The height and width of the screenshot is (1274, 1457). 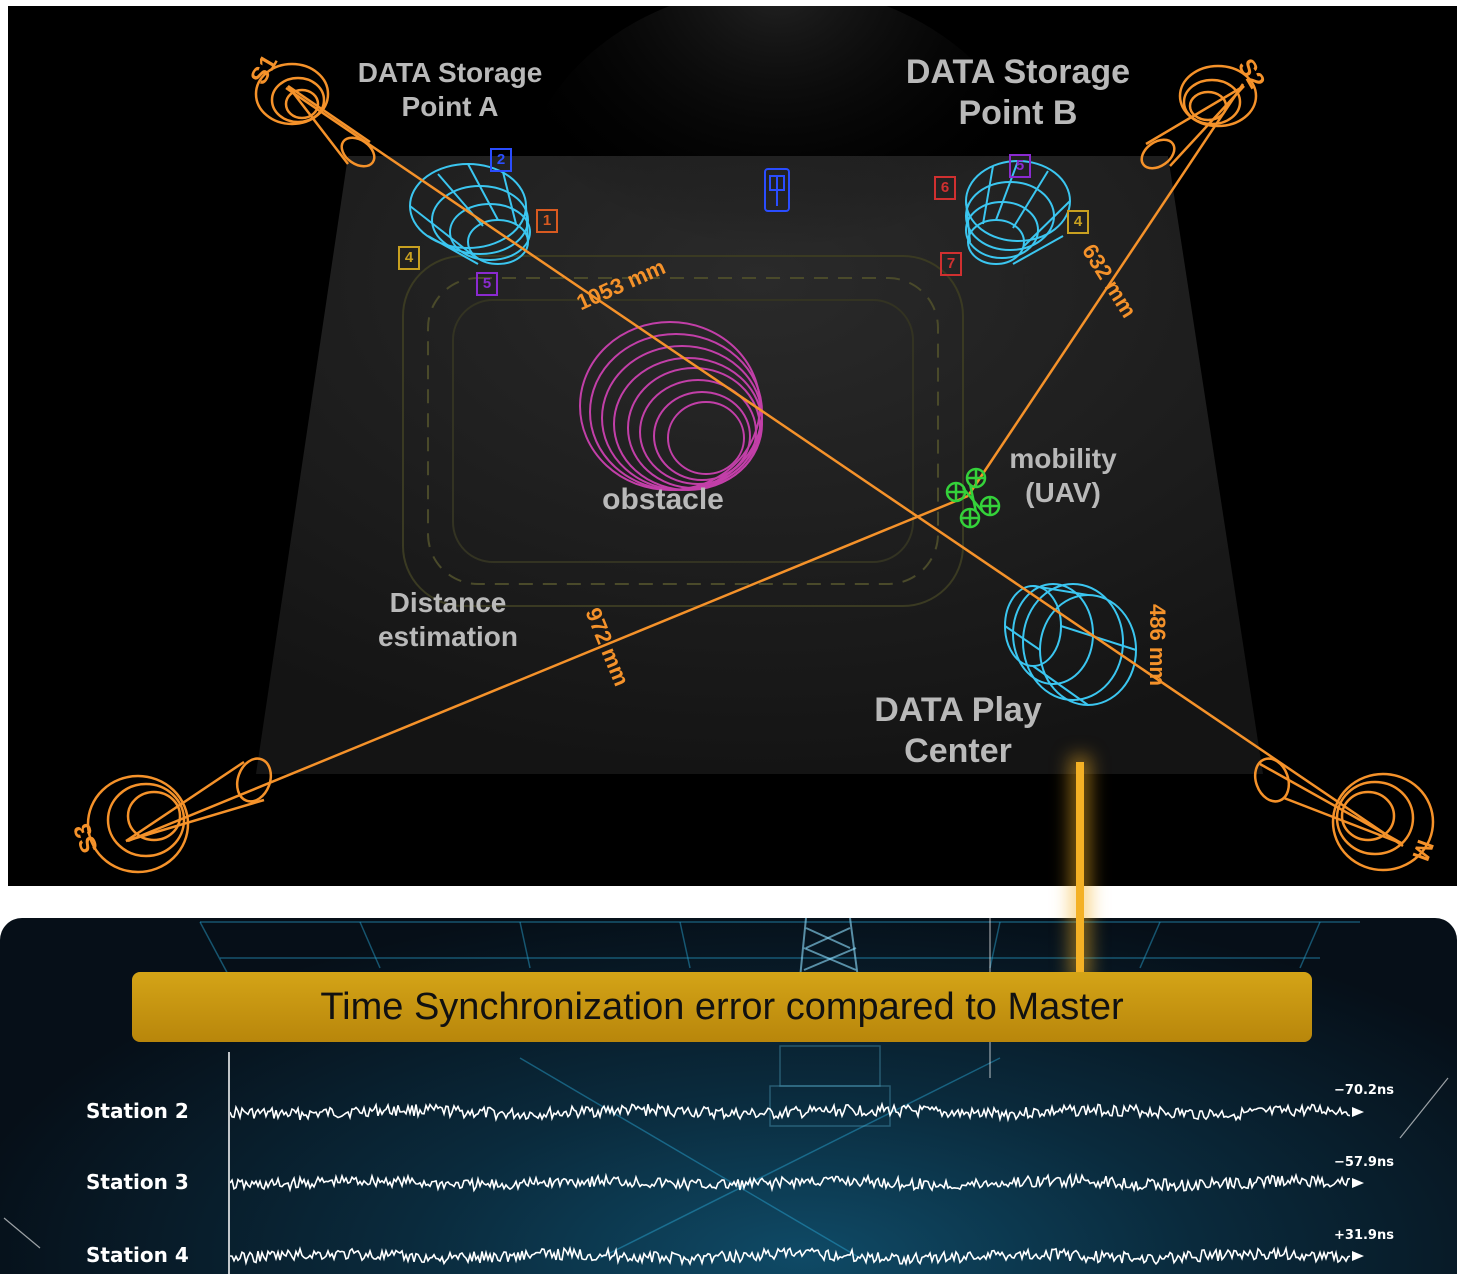 What do you see at coordinates (958, 730) in the screenshot?
I see `play-center-label: DATA Play Center` at bounding box center [958, 730].